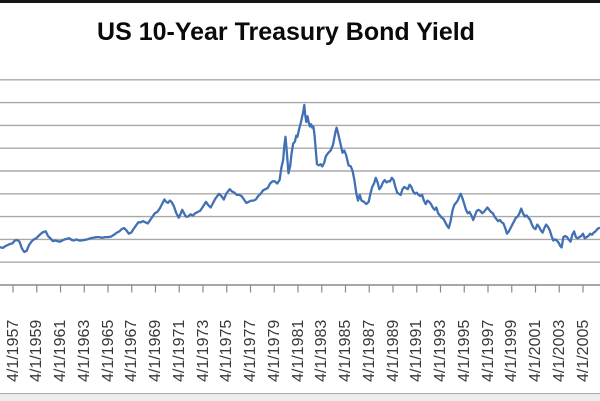  Describe the element at coordinates (250, 350) in the screenshot. I see `x-axis-label: 4/1/1977` at that location.